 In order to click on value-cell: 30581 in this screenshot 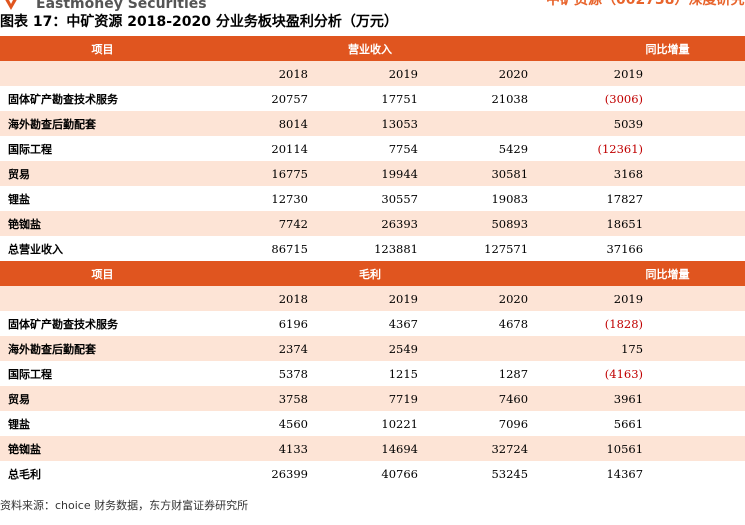, I will do `click(480, 173)`.